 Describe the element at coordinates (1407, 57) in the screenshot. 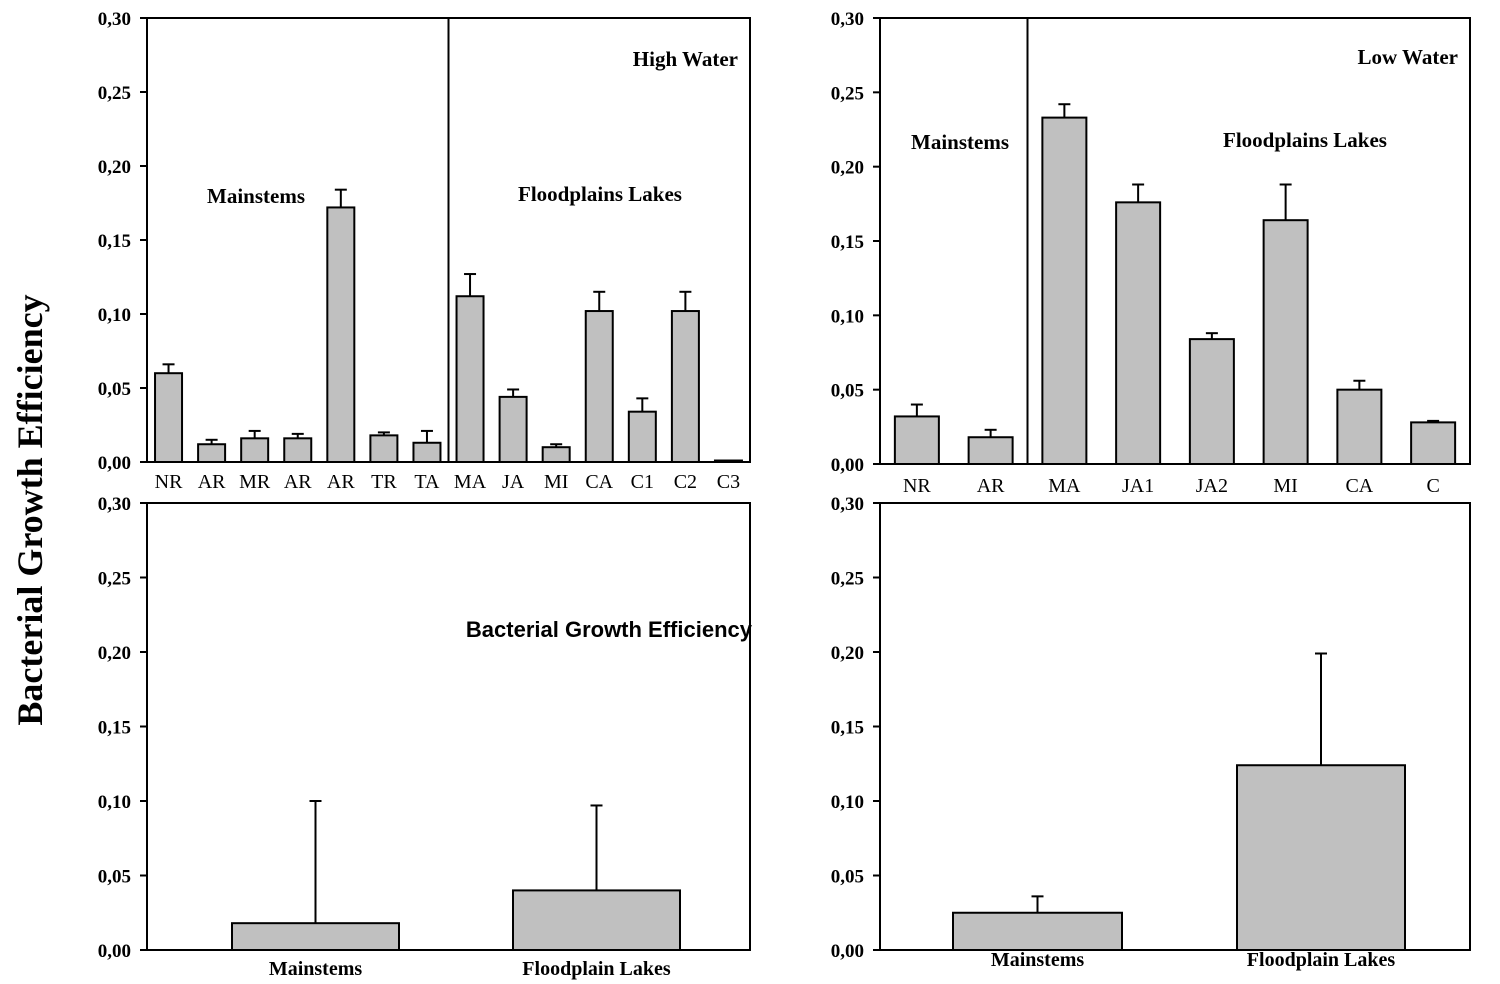

I see `panel-title: Low Water` at that location.